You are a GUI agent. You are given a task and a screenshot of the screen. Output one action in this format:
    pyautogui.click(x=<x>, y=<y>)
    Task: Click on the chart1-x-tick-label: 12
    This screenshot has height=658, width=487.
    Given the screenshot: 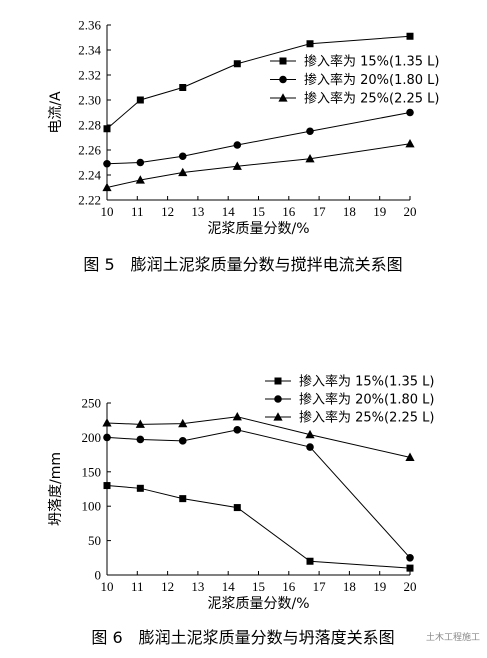 What is the action you would take?
    pyautogui.click(x=167, y=211)
    